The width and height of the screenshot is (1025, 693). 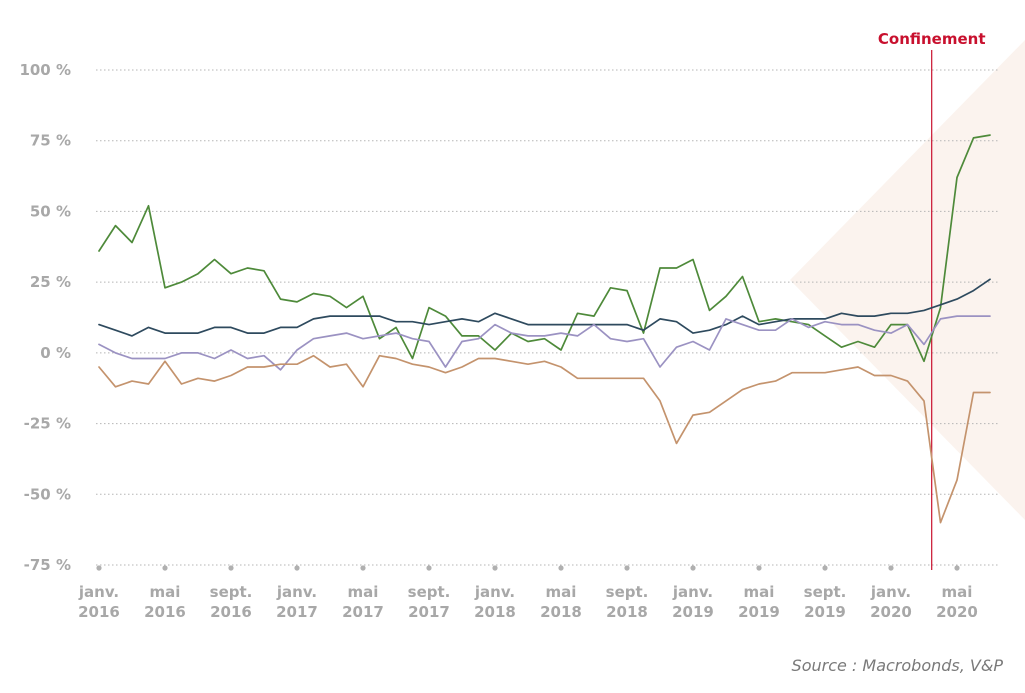 I want to click on confinement-annotation: Confinement, so click(x=932, y=300).